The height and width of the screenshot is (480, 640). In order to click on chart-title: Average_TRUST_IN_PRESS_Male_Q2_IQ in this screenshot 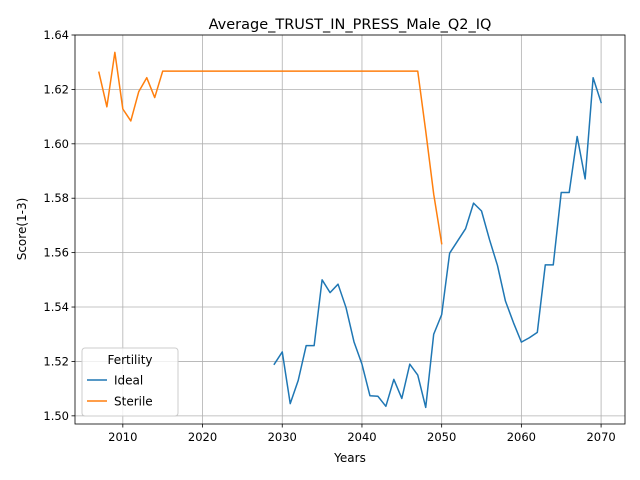, I will do `click(350, 25)`.